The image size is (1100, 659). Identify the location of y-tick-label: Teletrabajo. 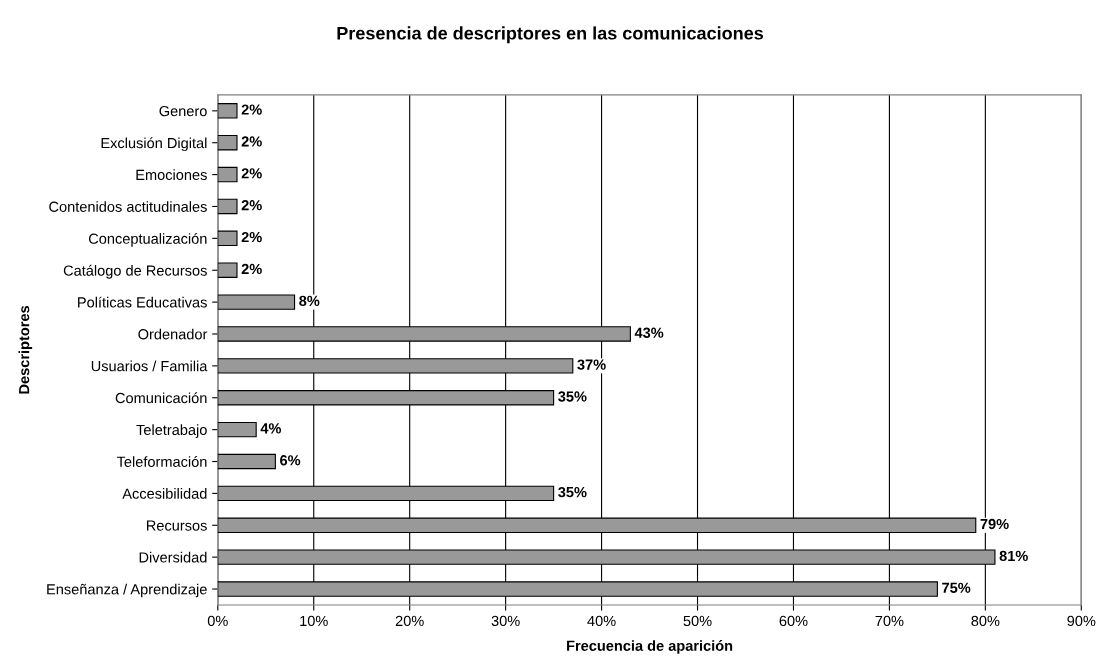
(171, 431).